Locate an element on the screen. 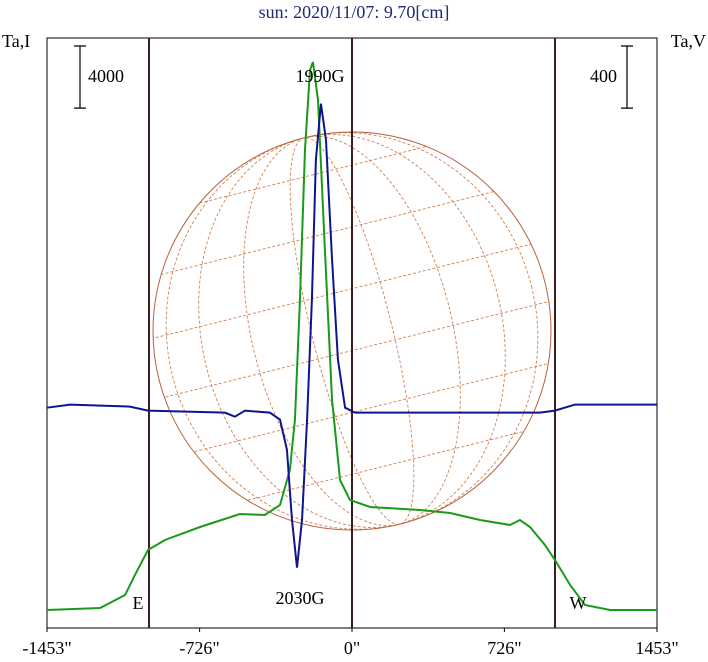  y2-axis-label: Ta,V is located at coordinates (688, 41).